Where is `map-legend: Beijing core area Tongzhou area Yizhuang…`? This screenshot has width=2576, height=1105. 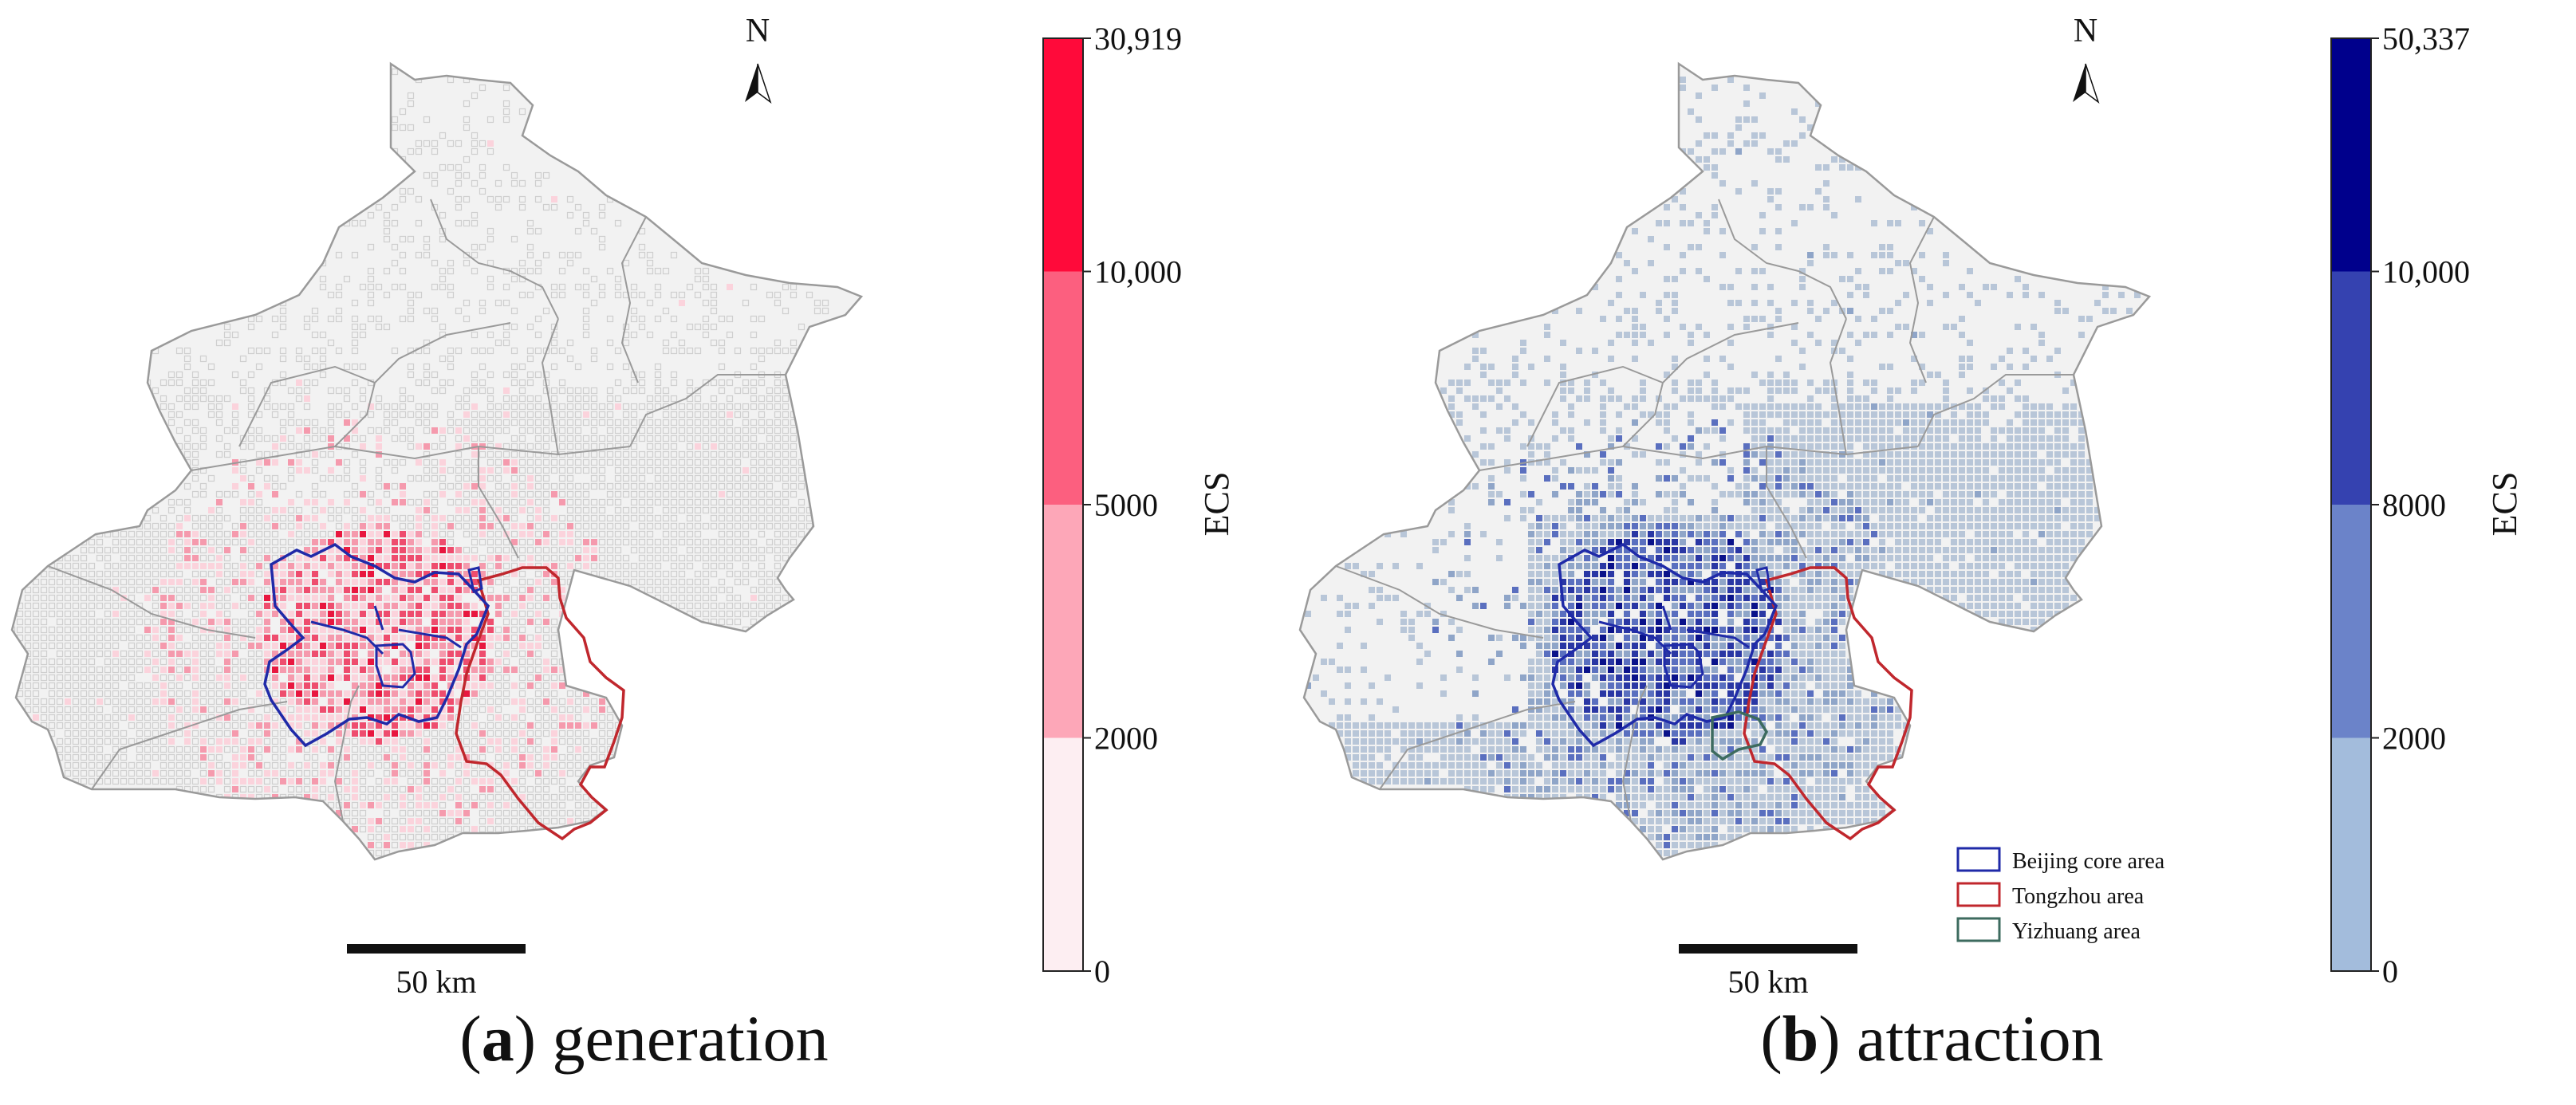 map-legend: Beijing core area Tongzhou area Yizhuang… is located at coordinates (2060, 895).